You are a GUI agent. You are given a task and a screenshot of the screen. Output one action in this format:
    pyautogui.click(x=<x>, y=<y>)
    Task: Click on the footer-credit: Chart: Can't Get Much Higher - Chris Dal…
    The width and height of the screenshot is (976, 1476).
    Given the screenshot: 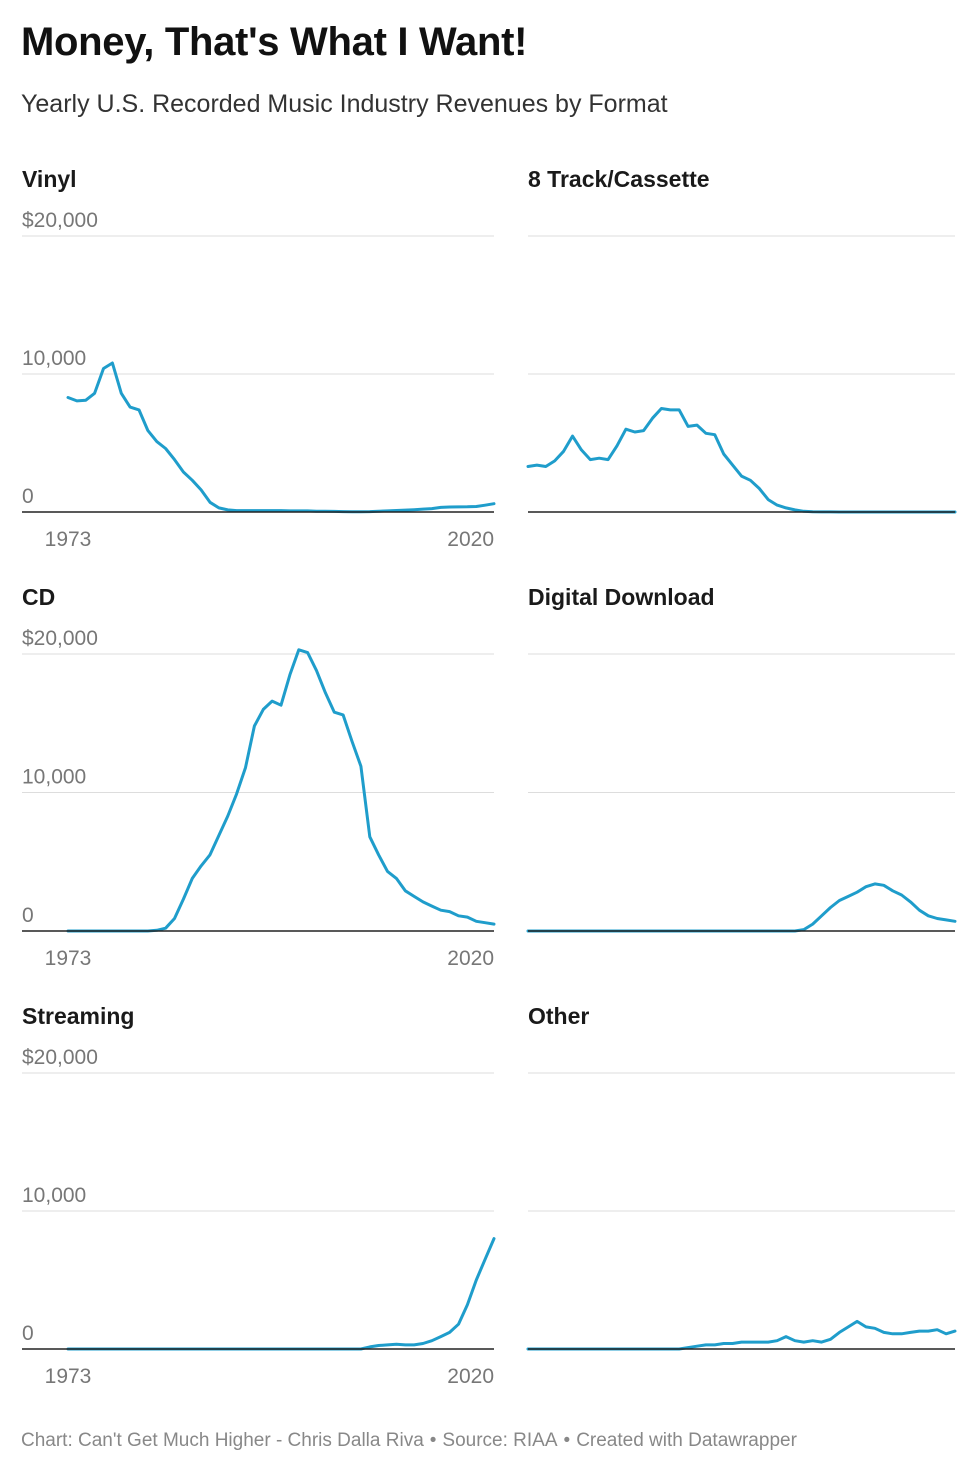 What is the action you would take?
    pyautogui.click(x=222, y=1440)
    